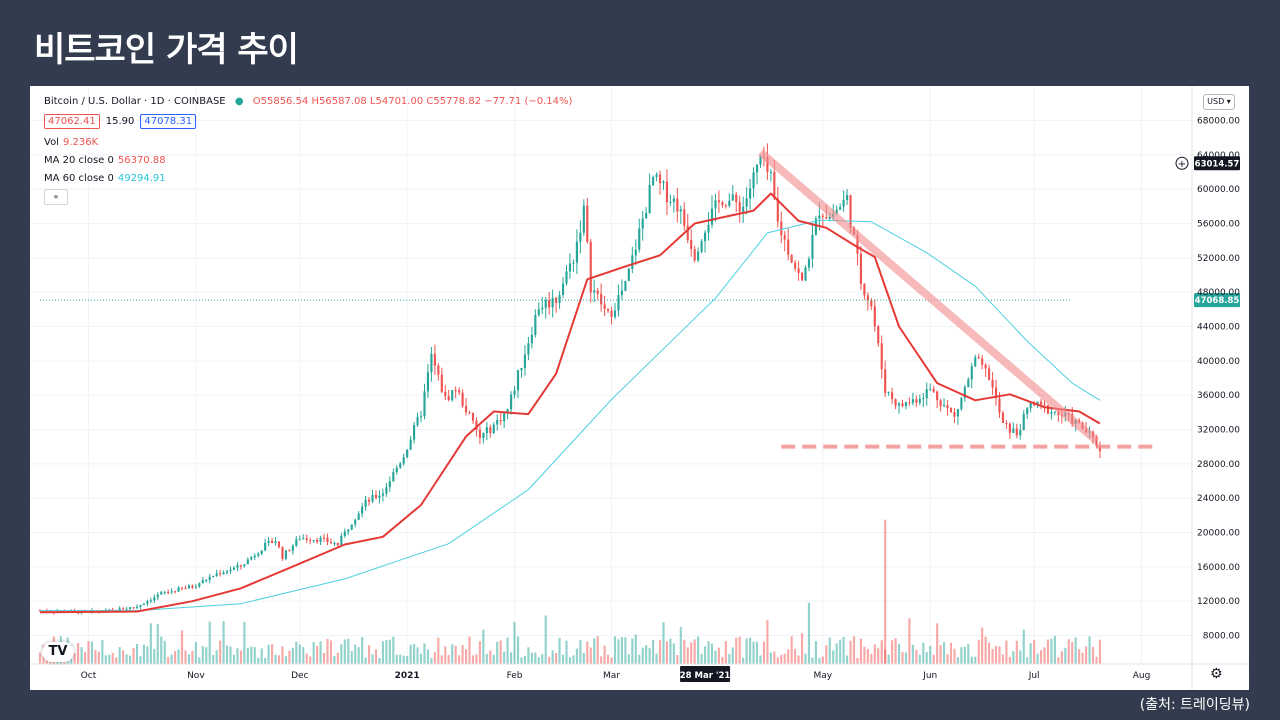 This screenshot has width=1280, height=720. I want to click on add-alert-icon, so click(1182, 163).